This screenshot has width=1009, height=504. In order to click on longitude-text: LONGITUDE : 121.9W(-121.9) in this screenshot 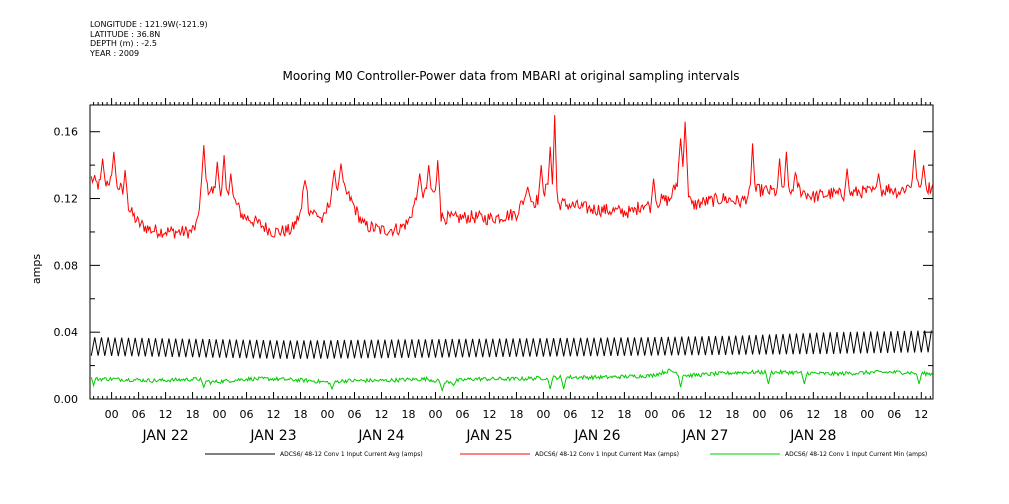, I will do `click(149, 24)`.